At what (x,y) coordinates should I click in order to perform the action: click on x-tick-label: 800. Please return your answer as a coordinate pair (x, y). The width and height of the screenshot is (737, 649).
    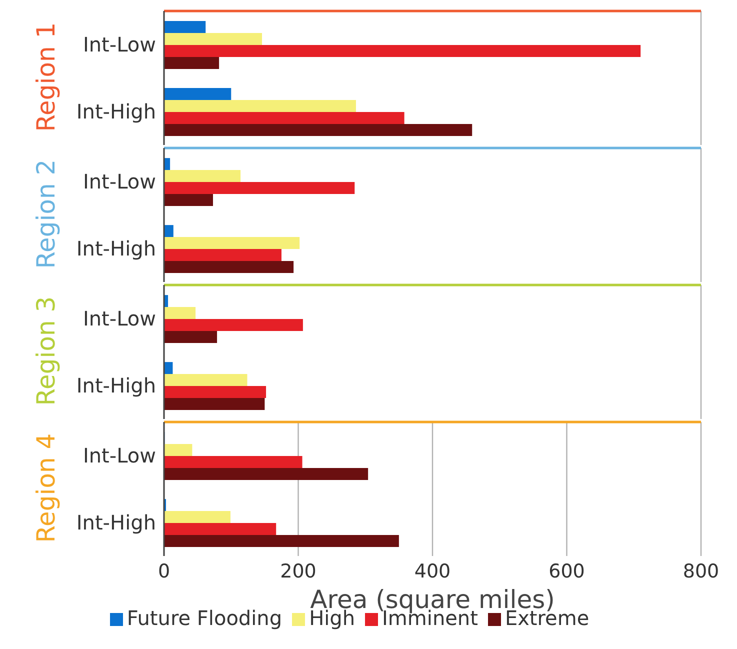
    Looking at the image, I should click on (701, 571).